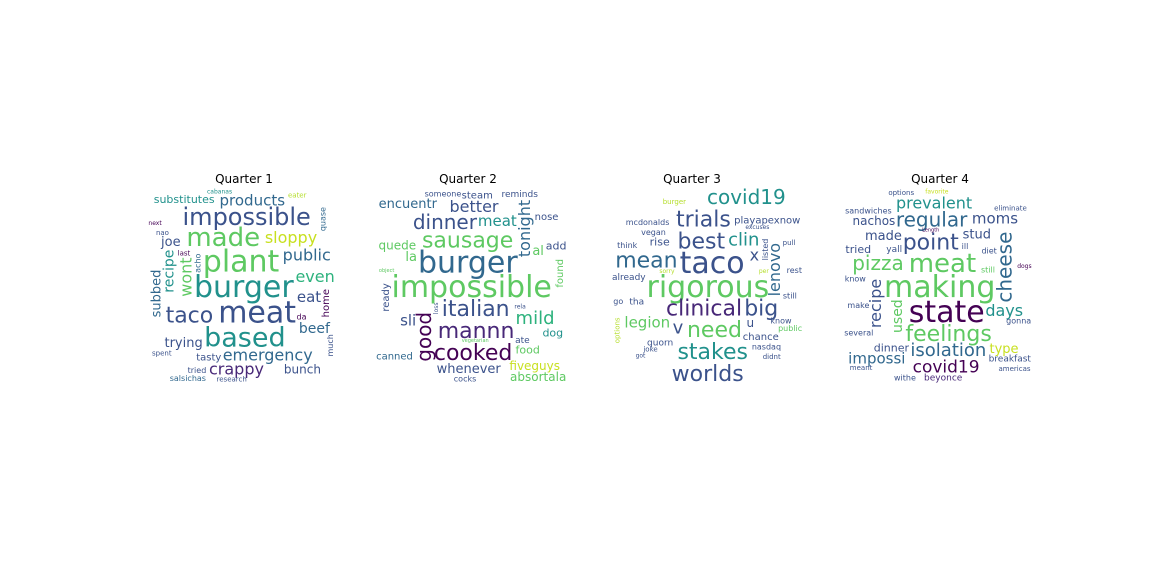 Image resolution: width=1152 pixels, height=576 pixels. What do you see at coordinates (761, 309) in the screenshot?
I see `word-big: big` at bounding box center [761, 309].